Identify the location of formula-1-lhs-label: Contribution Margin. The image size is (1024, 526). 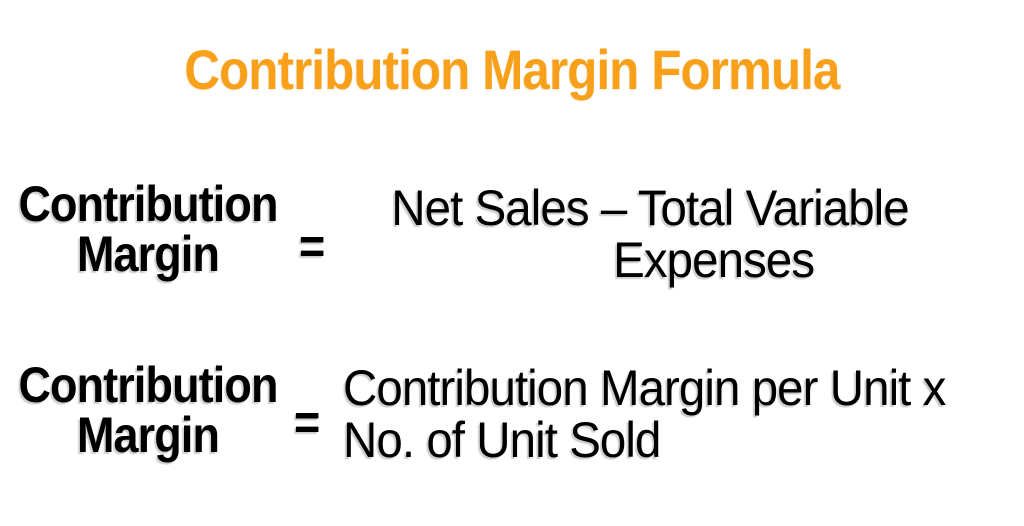
(148, 229).